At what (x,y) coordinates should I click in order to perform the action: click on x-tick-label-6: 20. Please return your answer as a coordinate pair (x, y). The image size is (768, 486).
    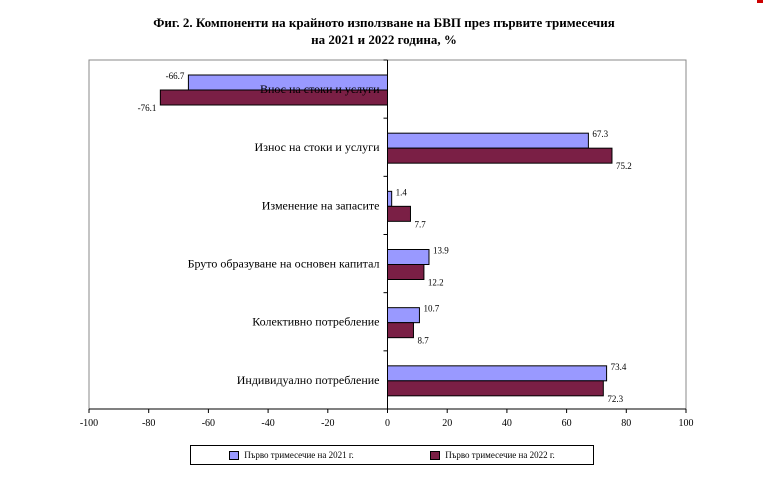
    Looking at the image, I should click on (447, 423).